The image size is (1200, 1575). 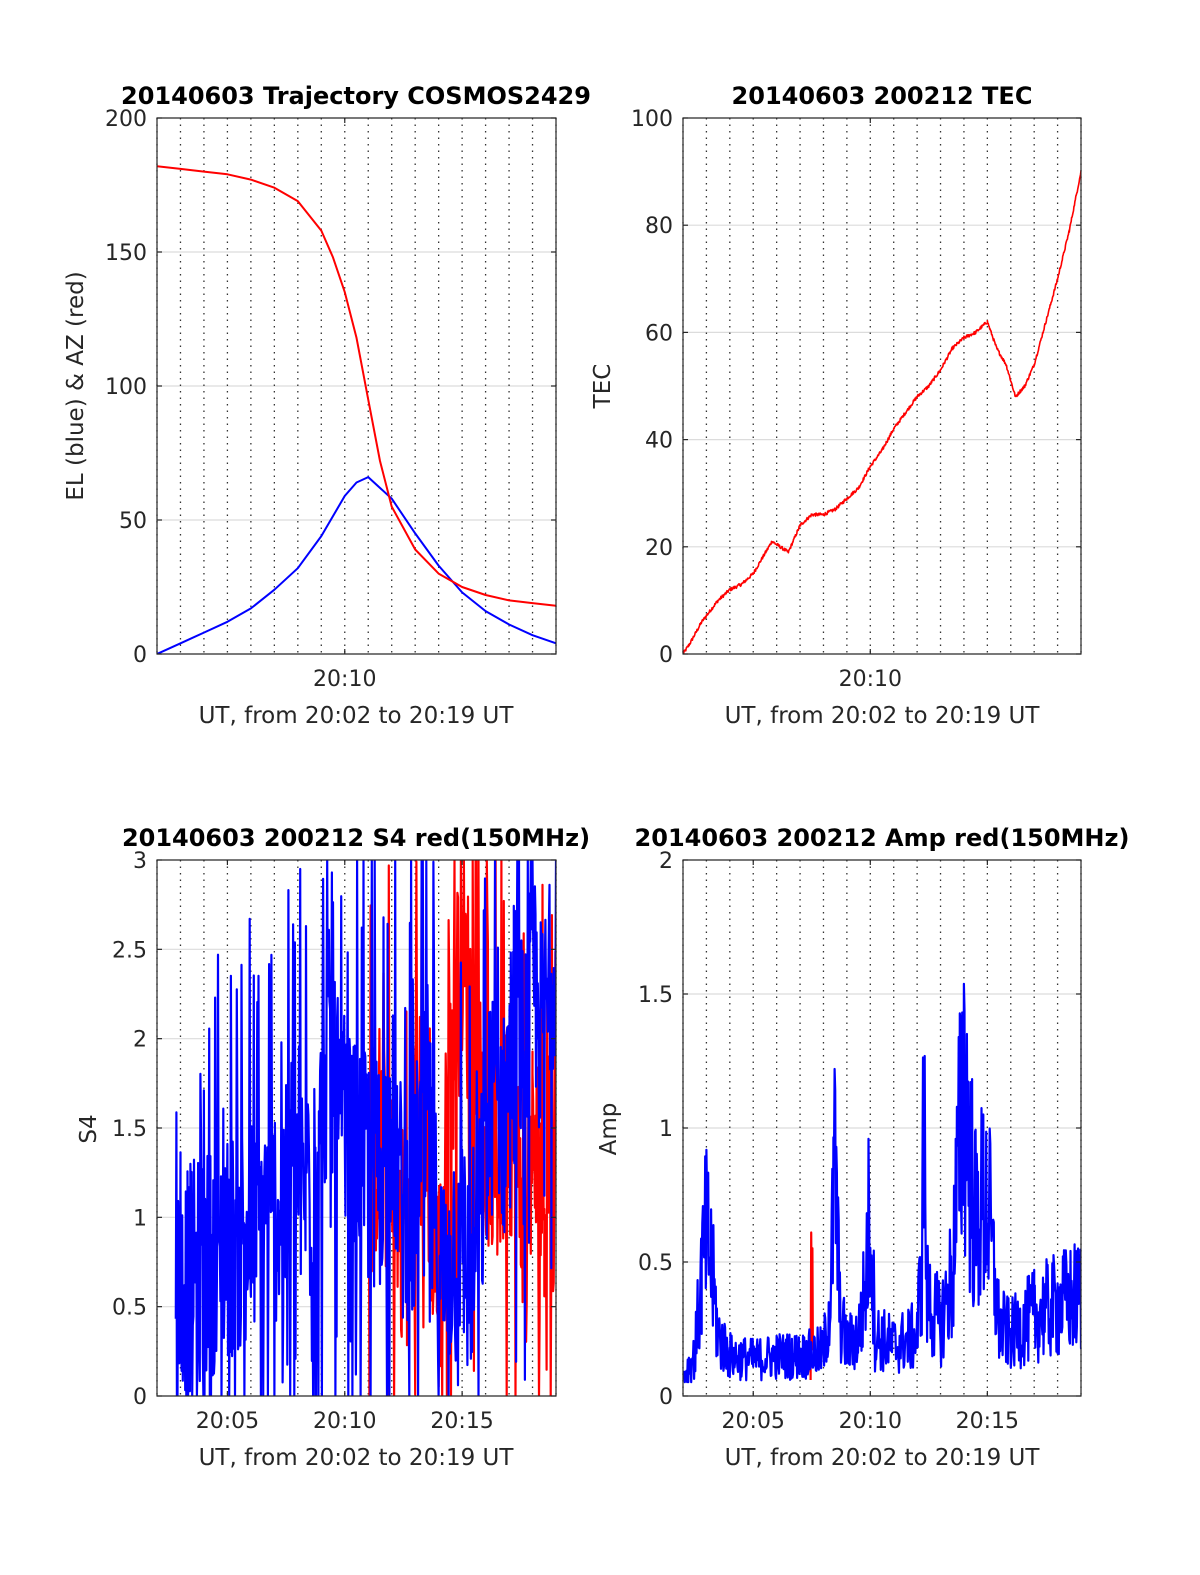 I want to click on axes-box, so click(x=882, y=386).